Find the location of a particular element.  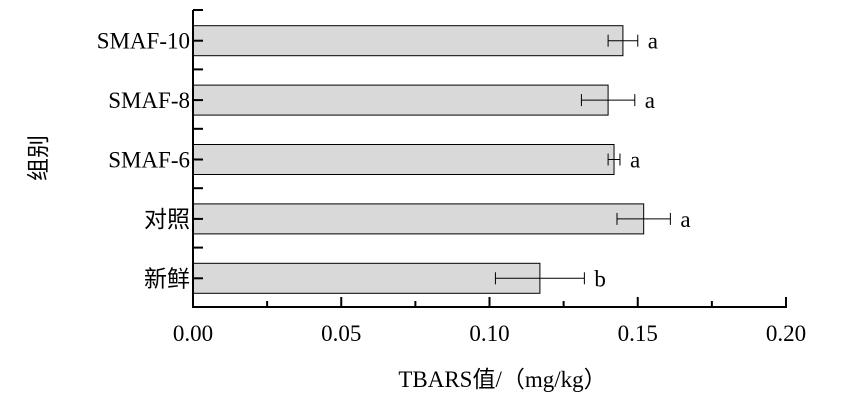

significance-label-2: a is located at coordinates (650, 100).